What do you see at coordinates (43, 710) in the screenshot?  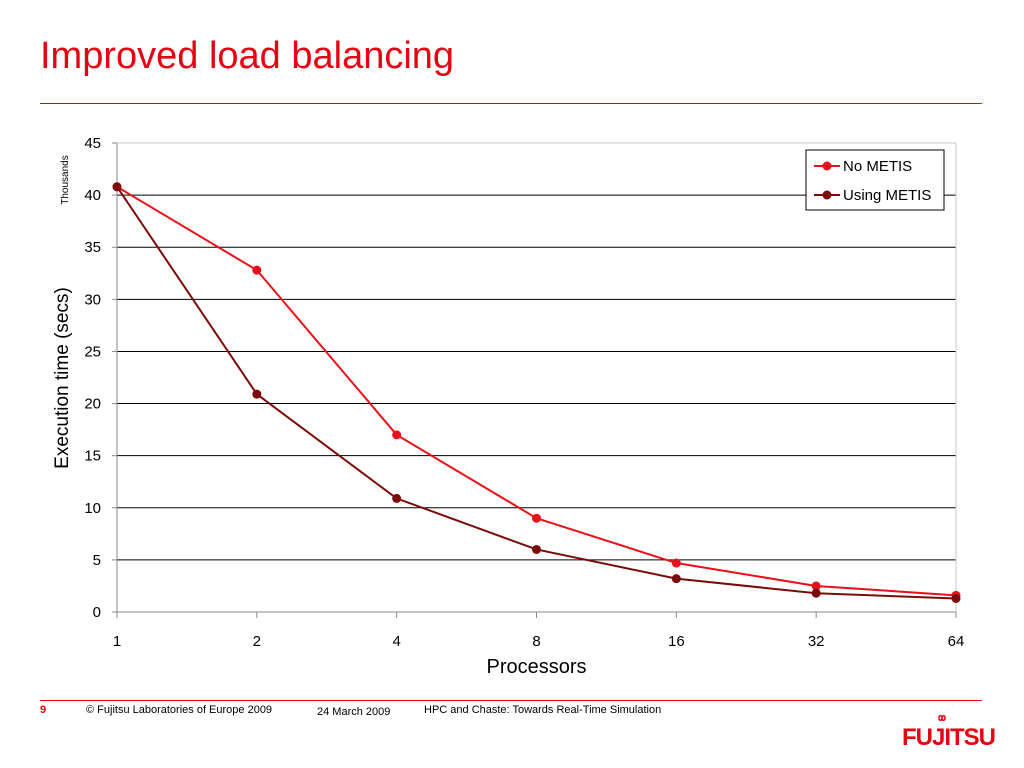 I see `page-number: 9` at bounding box center [43, 710].